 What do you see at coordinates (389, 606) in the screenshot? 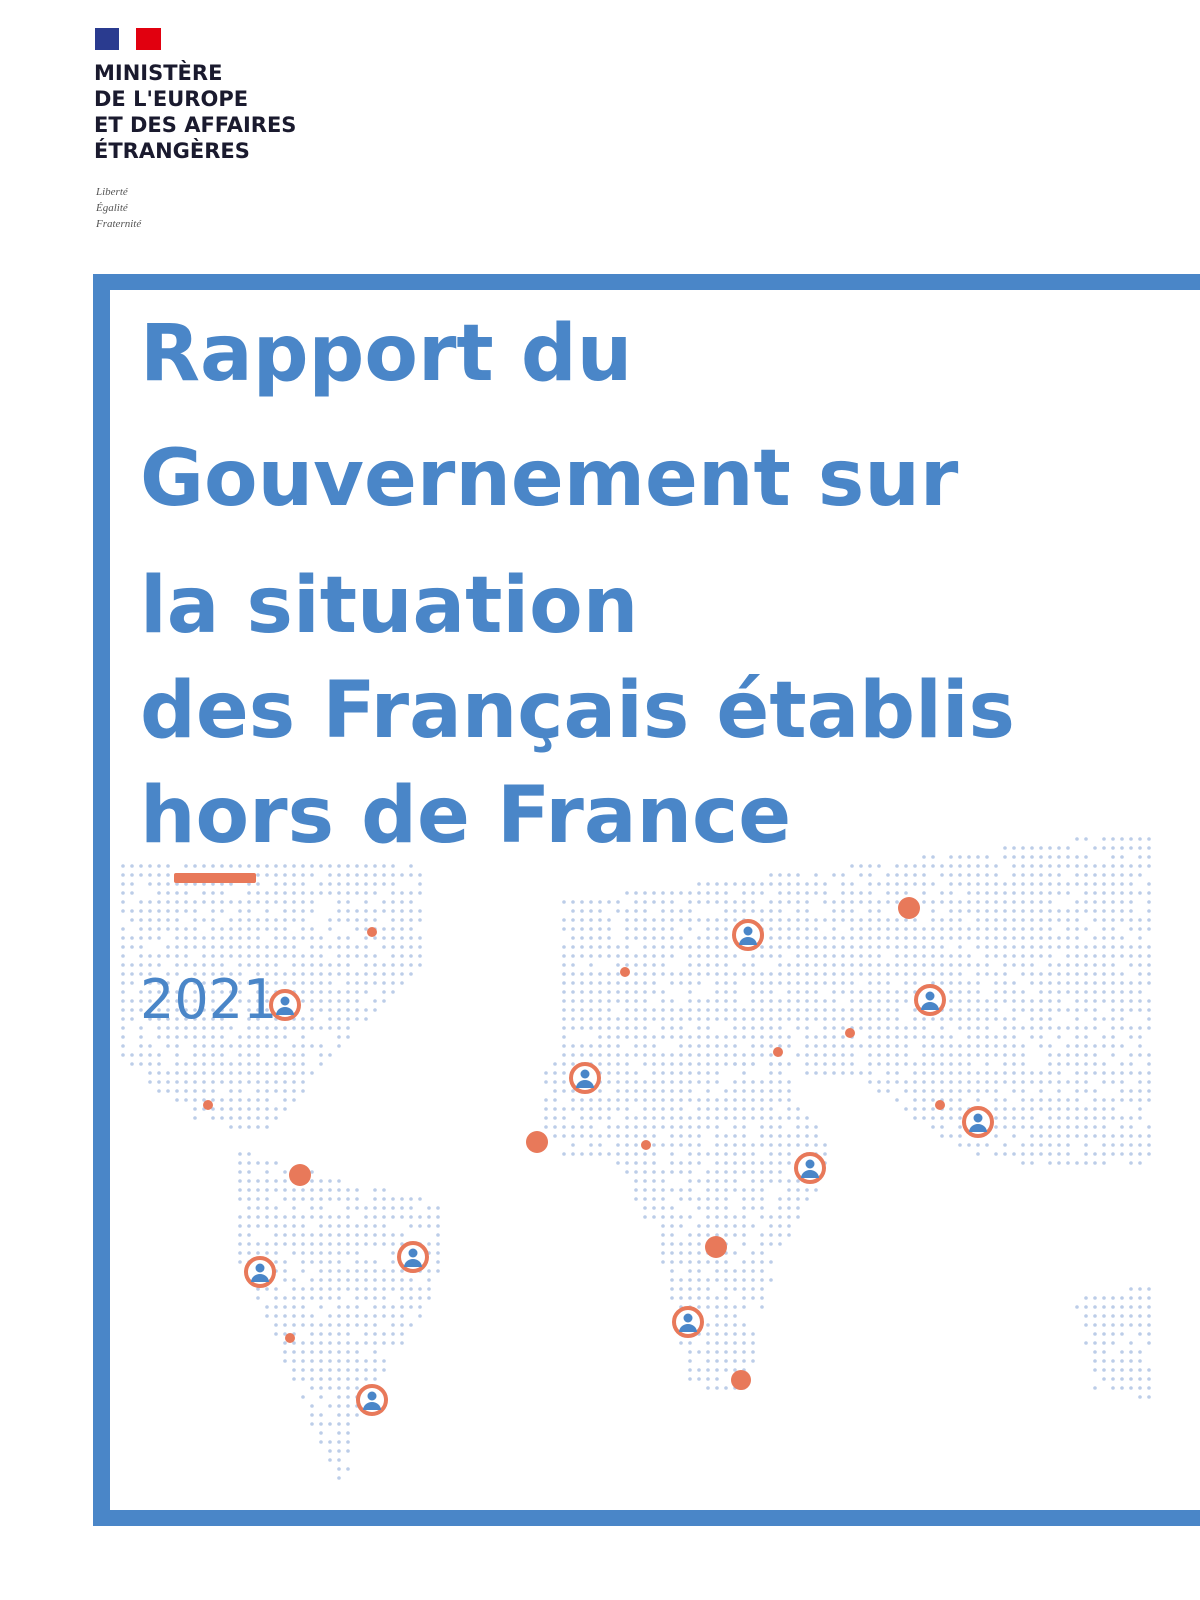
I see `title-line: la situation` at bounding box center [389, 606].